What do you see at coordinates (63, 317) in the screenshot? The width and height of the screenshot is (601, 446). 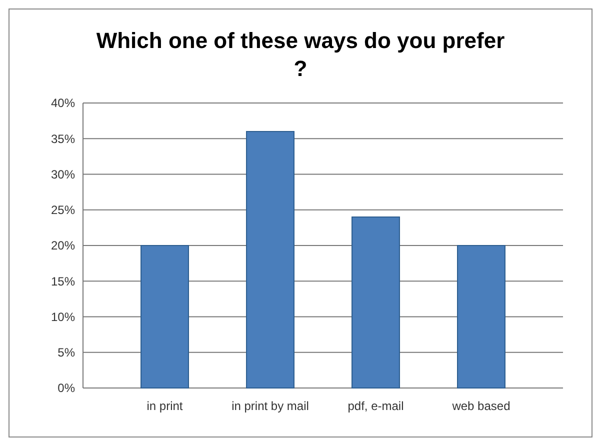 I see `y-tick-label: 10%` at bounding box center [63, 317].